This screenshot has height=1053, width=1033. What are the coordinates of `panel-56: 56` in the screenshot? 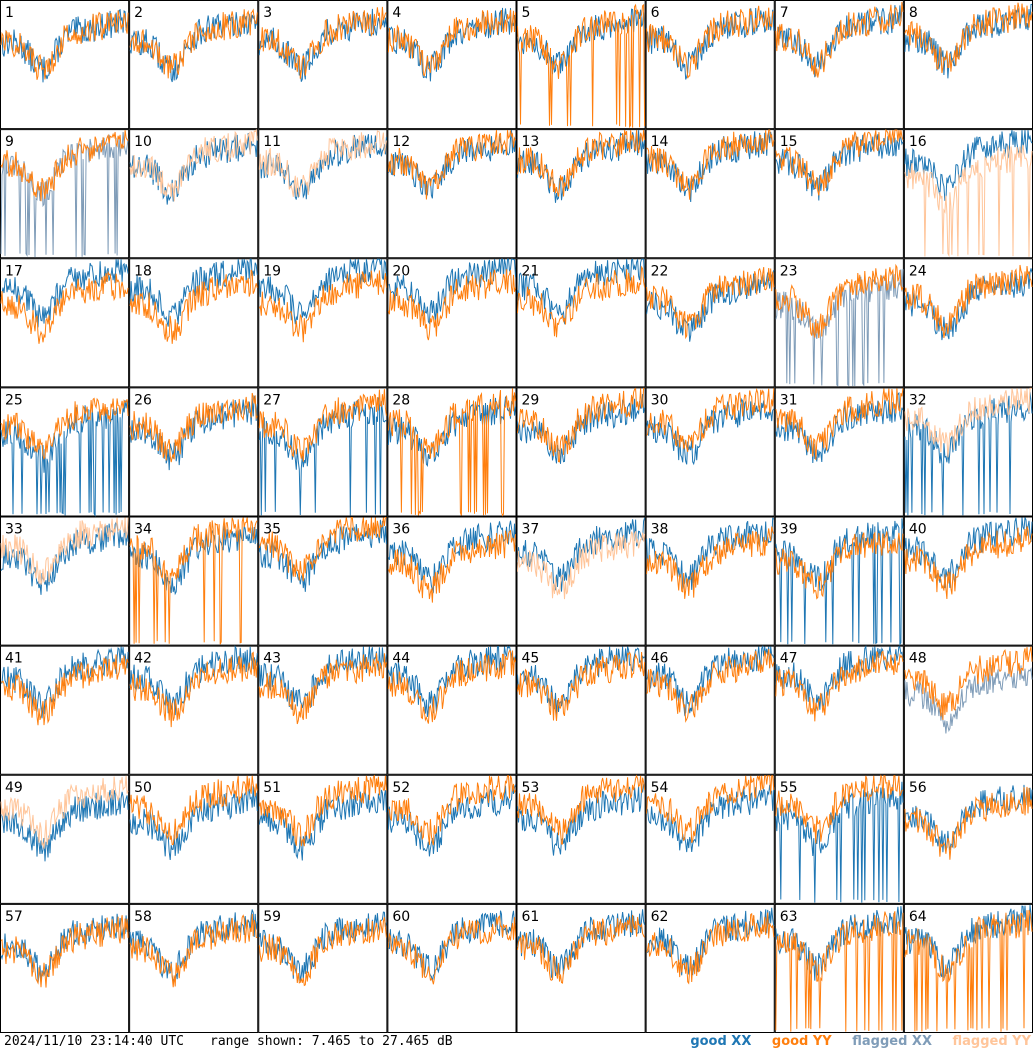 It's located at (968, 839).